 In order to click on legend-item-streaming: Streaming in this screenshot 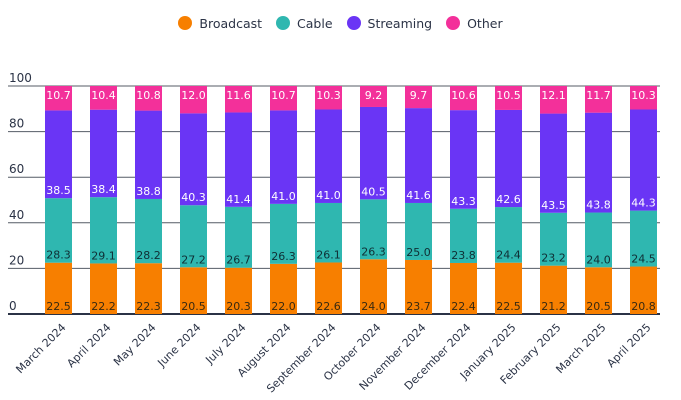, I will do `click(389, 23)`.